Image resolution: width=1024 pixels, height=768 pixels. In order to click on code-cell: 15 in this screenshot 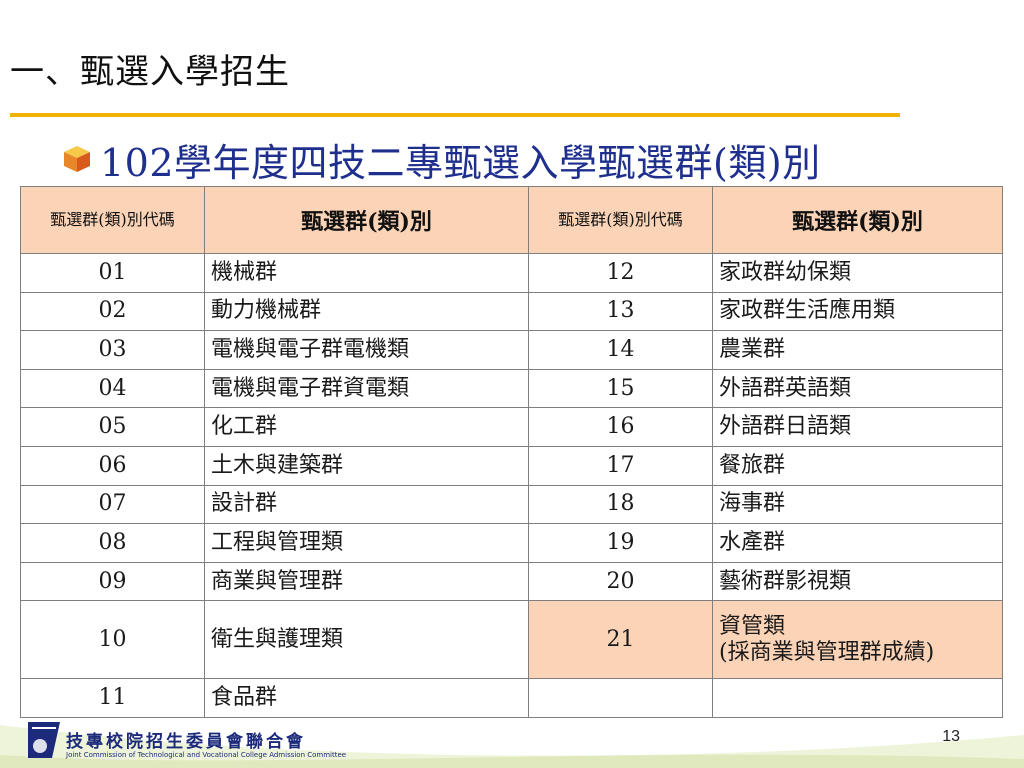, I will do `click(620, 388)`.